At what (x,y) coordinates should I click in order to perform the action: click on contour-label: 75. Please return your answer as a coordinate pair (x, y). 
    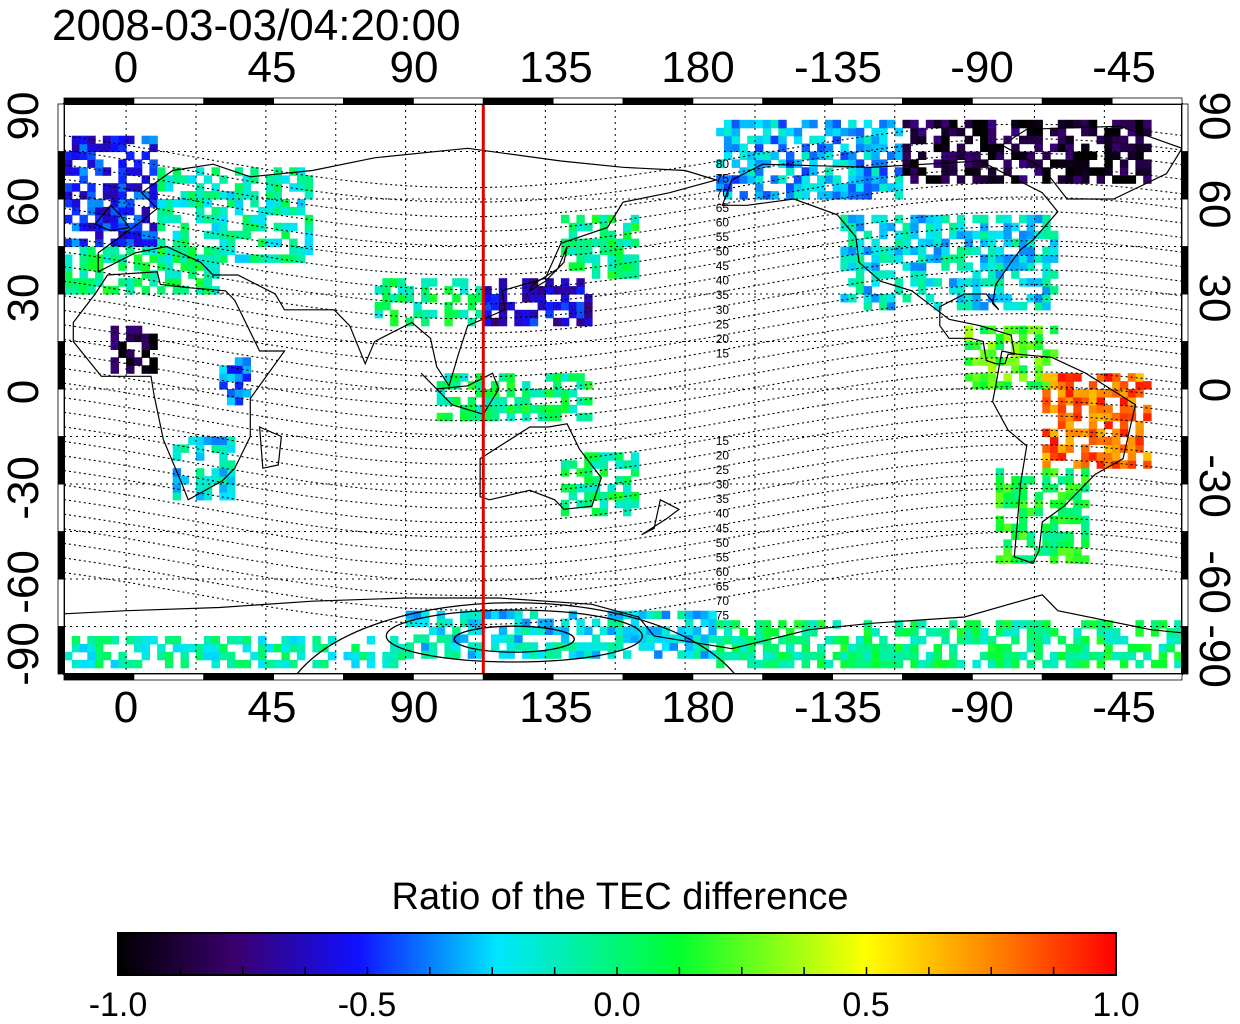
    Looking at the image, I should click on (723, 179).